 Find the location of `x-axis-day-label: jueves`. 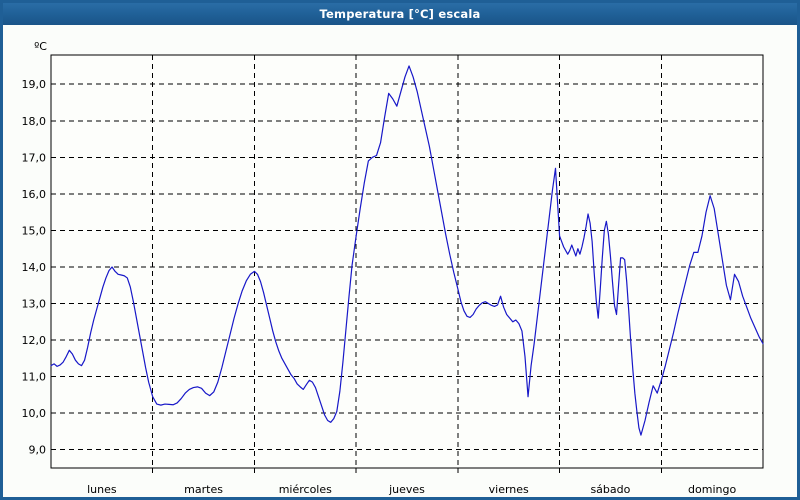

x-axis-day-label: jueves is located at coordinates (406, 489).